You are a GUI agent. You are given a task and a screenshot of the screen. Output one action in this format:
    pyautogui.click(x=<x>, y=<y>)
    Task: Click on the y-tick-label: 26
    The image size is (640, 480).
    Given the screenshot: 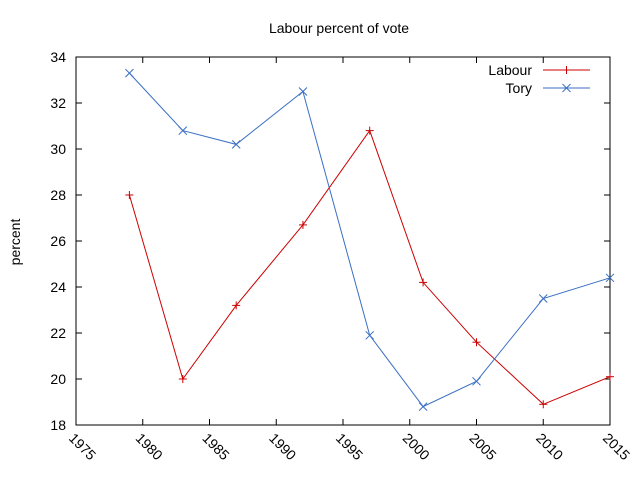 What is the action you would take?
    pyautogui.click(x=58, y=241)
    